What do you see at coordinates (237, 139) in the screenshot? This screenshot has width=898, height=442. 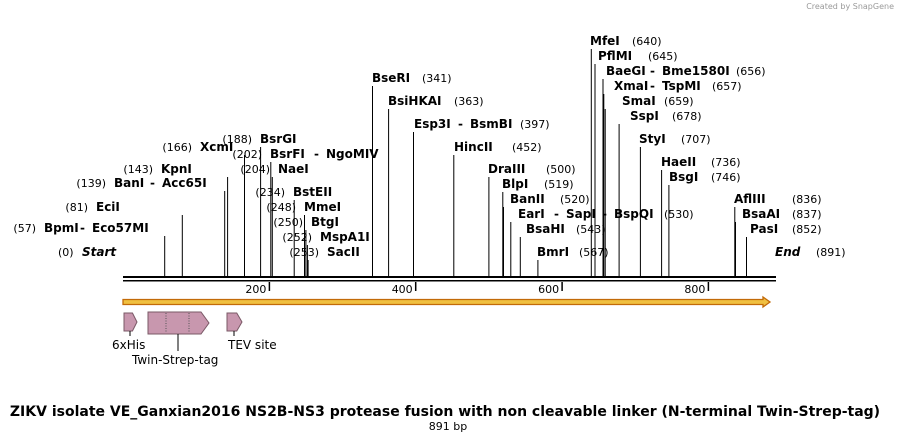 I see `enzyme-position: (188)` at bounding box center [237, 139].